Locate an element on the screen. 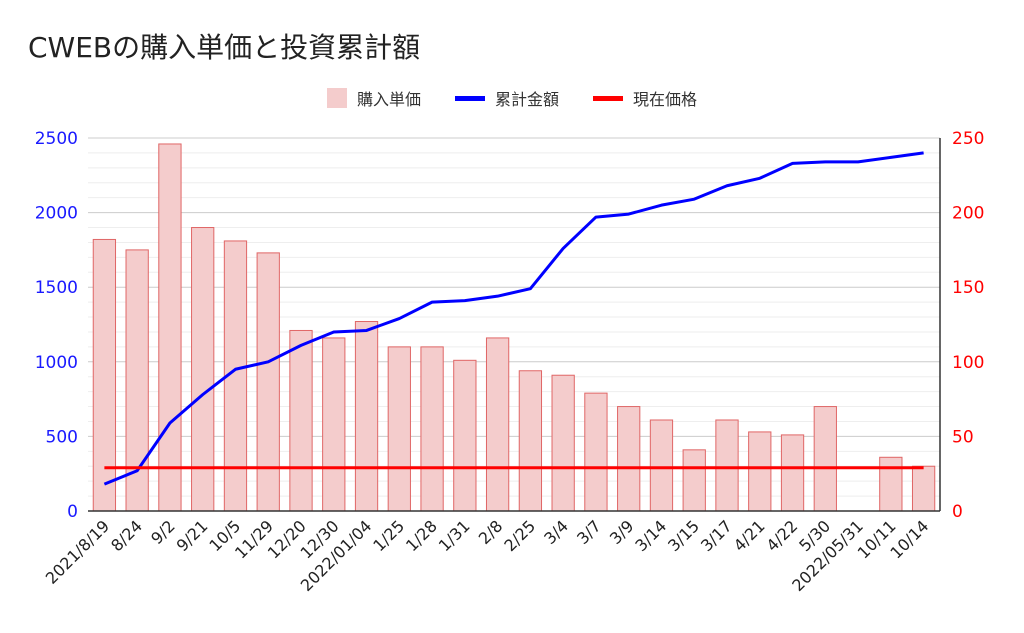 The width and height of the screenshot is (1024, 633). y-right-tick-label: 100 is located at coordinates (968, 363).